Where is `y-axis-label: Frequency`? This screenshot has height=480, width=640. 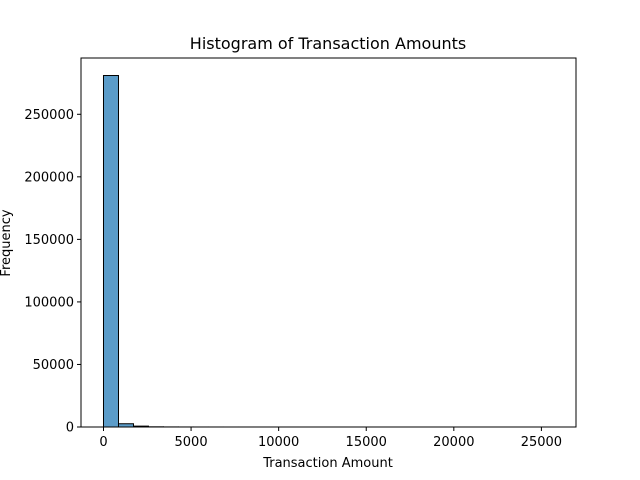
y-axis-label: Frequency is located at coordinates (7, 242).